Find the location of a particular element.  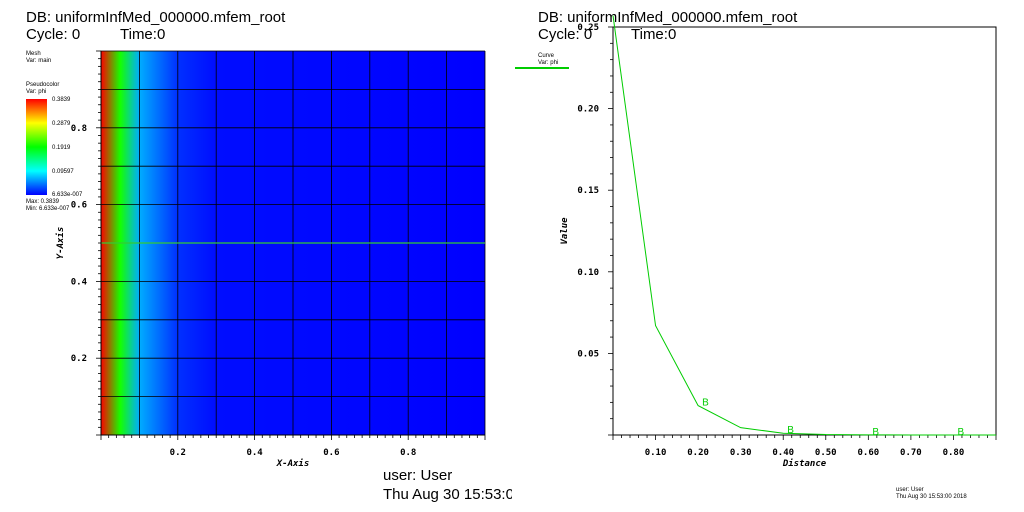

x-tick-label: 0.10 is located at coordinates (656, 453).